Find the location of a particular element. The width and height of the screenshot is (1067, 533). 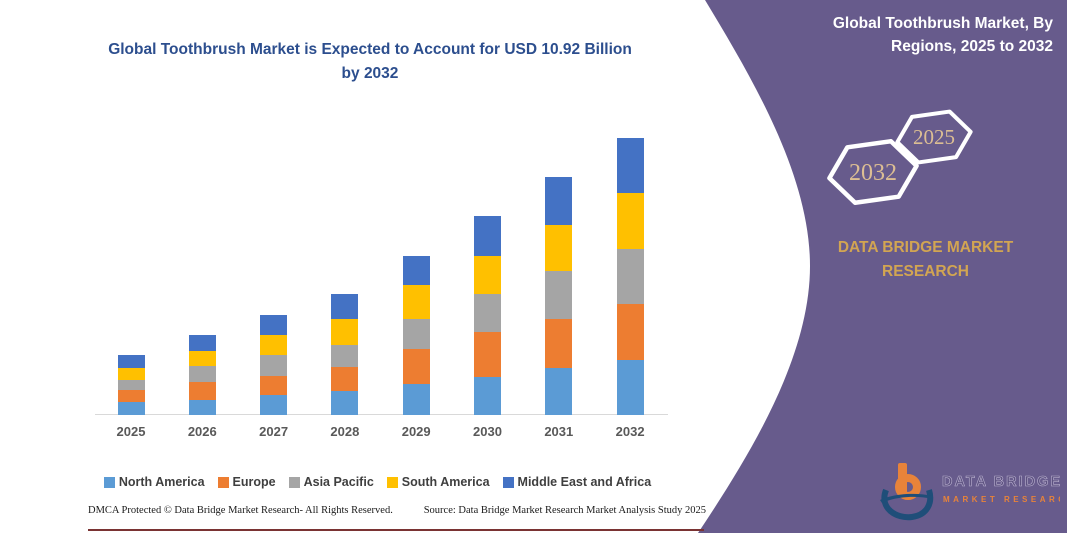

x-axis-label-2031: 2031 is located at coordinates (559, 431).